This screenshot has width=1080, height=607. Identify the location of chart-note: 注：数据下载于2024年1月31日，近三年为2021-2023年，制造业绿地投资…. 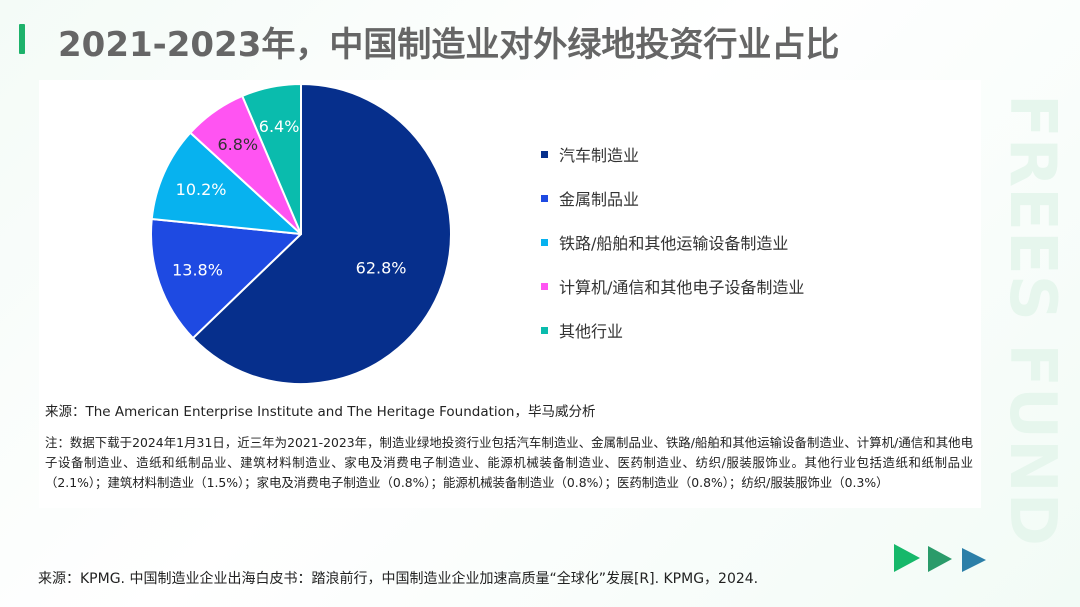
(509, 462).